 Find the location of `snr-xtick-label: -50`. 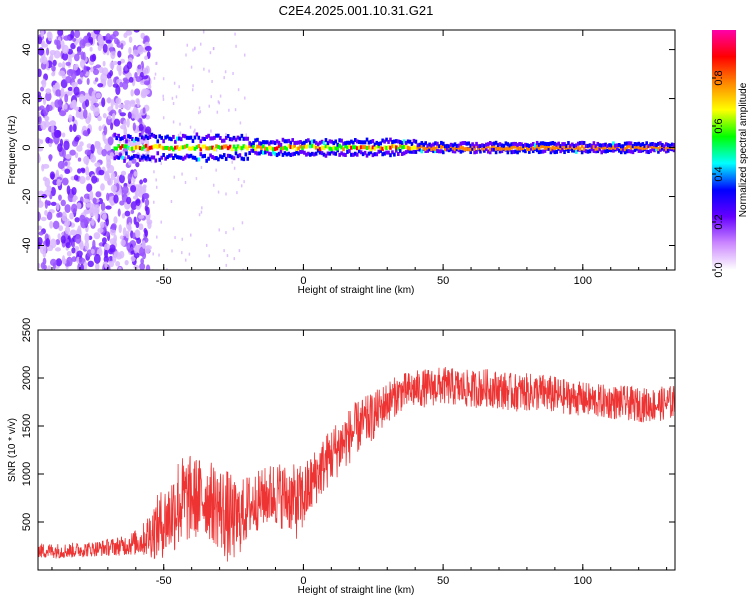

snr-xtick-label: -50 is located at coordinates (164, 581).